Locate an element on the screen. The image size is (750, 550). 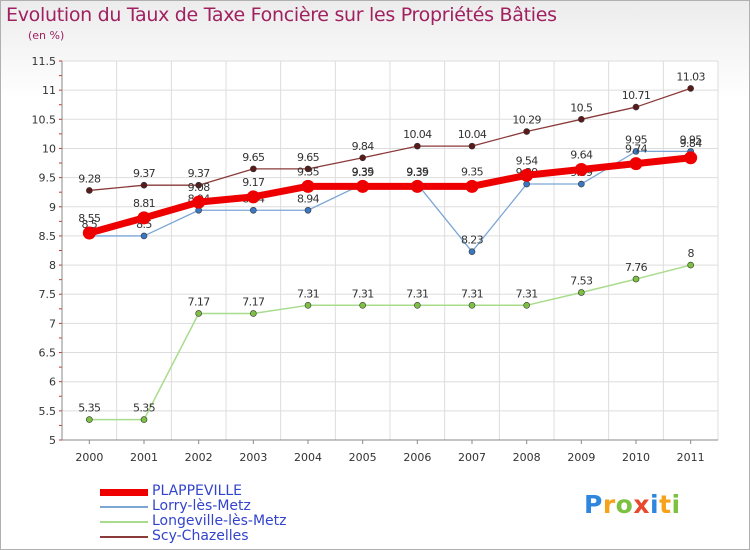
logo-letter: P is located at coordinates (593, 504).